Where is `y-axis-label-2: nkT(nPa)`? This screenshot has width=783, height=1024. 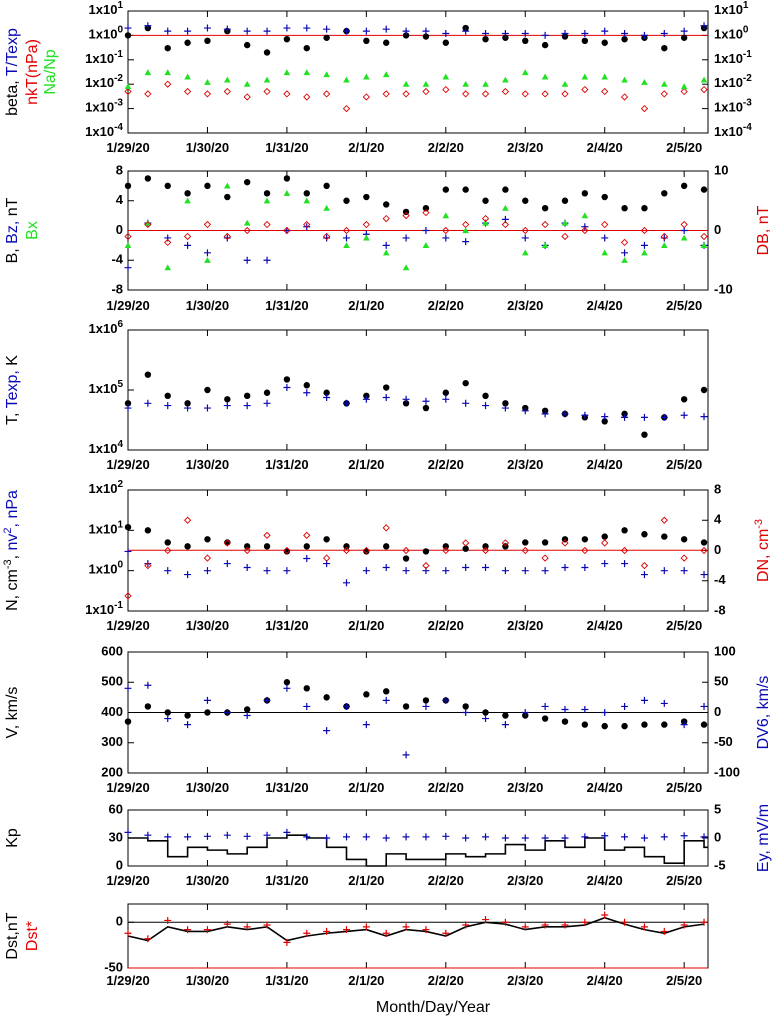 y-axis-label-2: nkT(nPa) is located at coordinates (32, 72).